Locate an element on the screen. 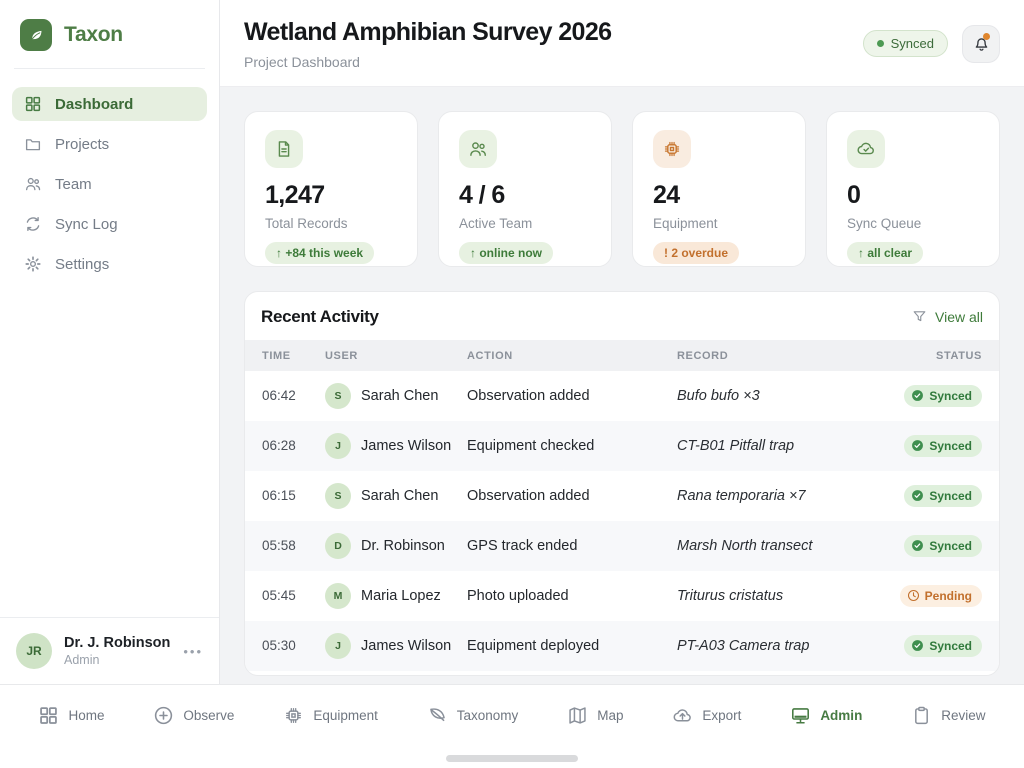  bottom-nav-review: Review is located at coordinates (948, 715).